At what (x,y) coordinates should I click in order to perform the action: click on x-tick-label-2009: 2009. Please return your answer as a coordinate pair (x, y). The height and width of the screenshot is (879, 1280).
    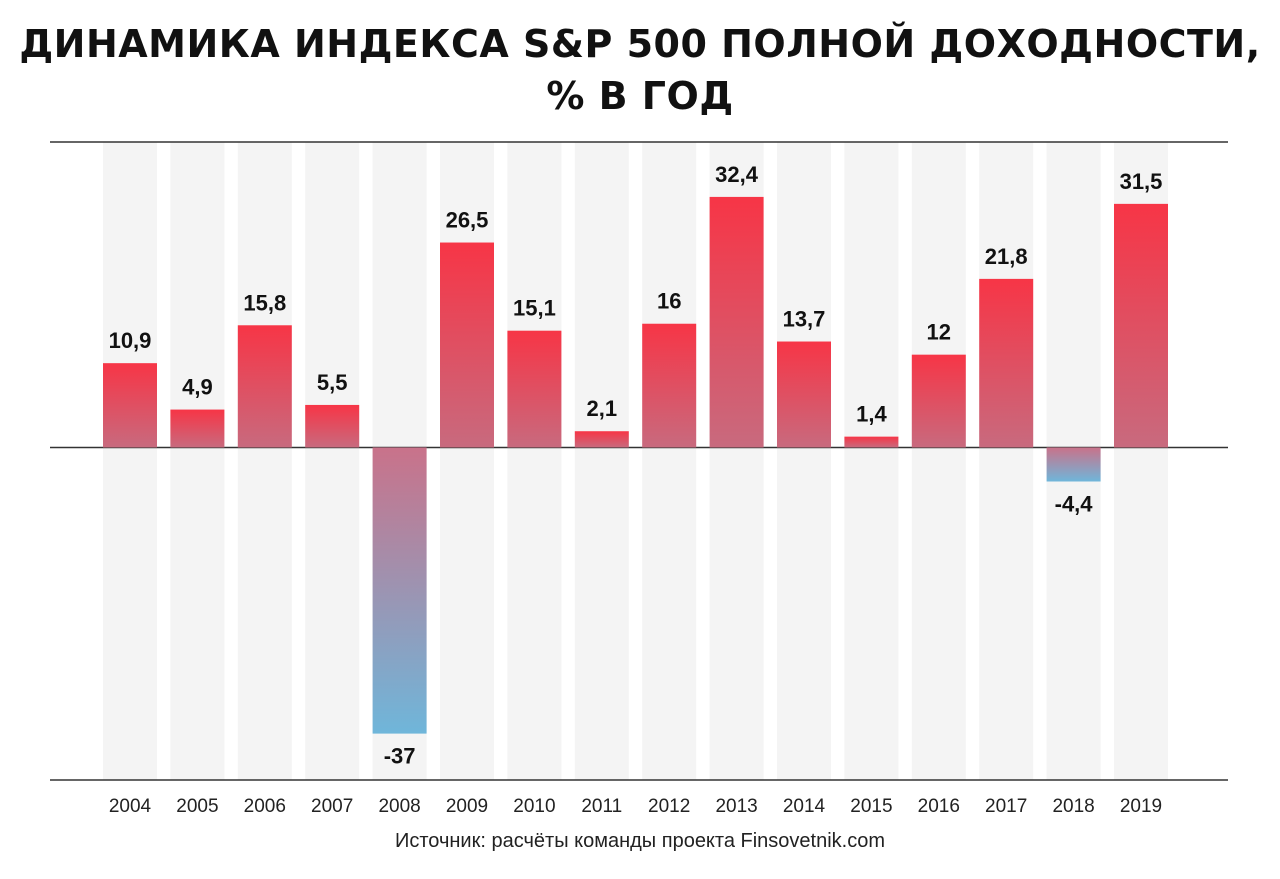
    Looking at the image, I should click on (467, 806).